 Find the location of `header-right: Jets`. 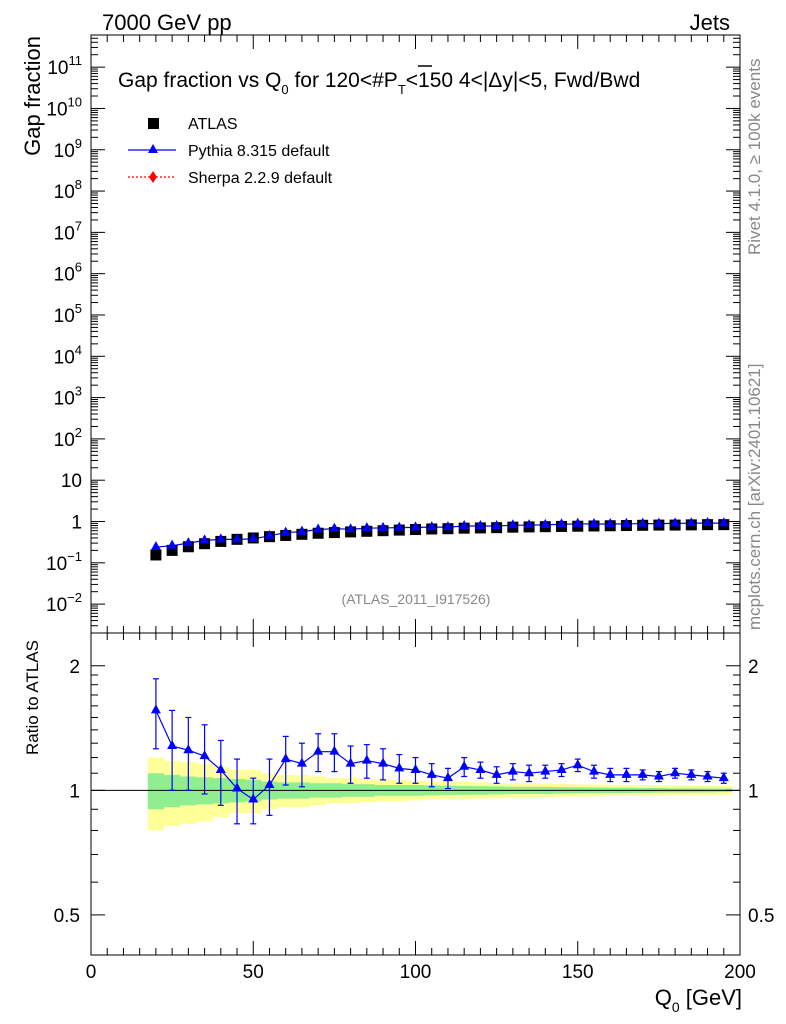

header-right: Jets is located at coordinates (710, 22).